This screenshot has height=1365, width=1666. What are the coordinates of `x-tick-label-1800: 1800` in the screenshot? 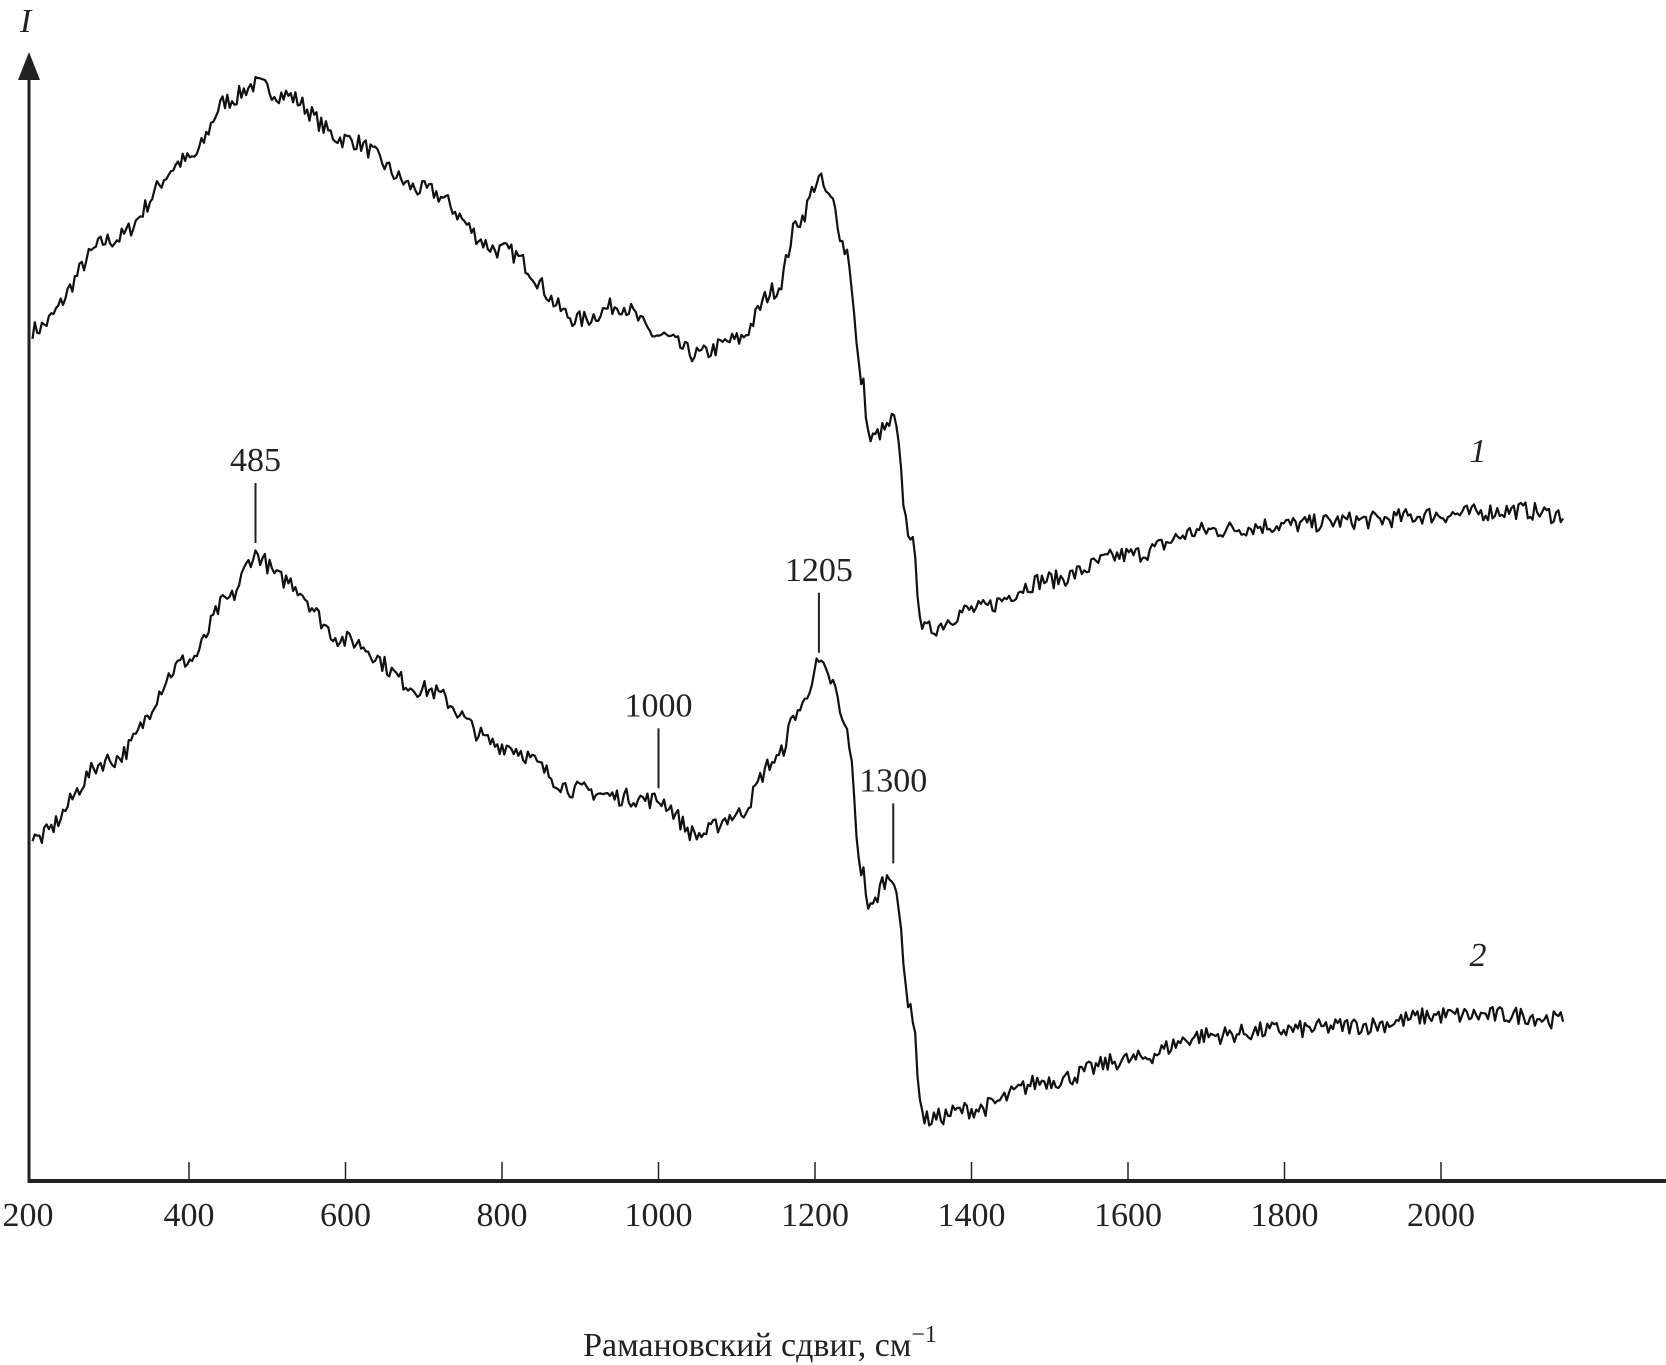 It's located at (1285, 1215).